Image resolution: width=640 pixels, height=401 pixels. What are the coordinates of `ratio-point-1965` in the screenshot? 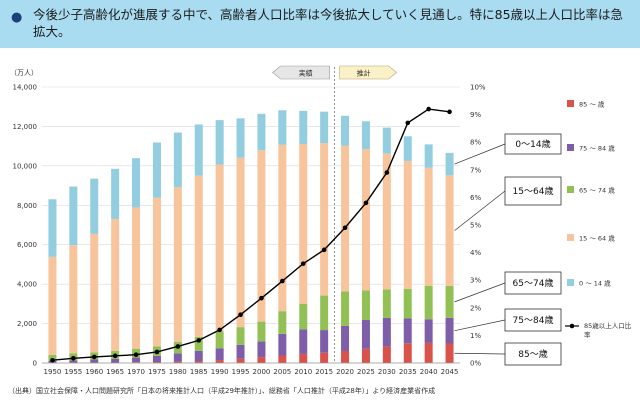 It's located at (115, 356).